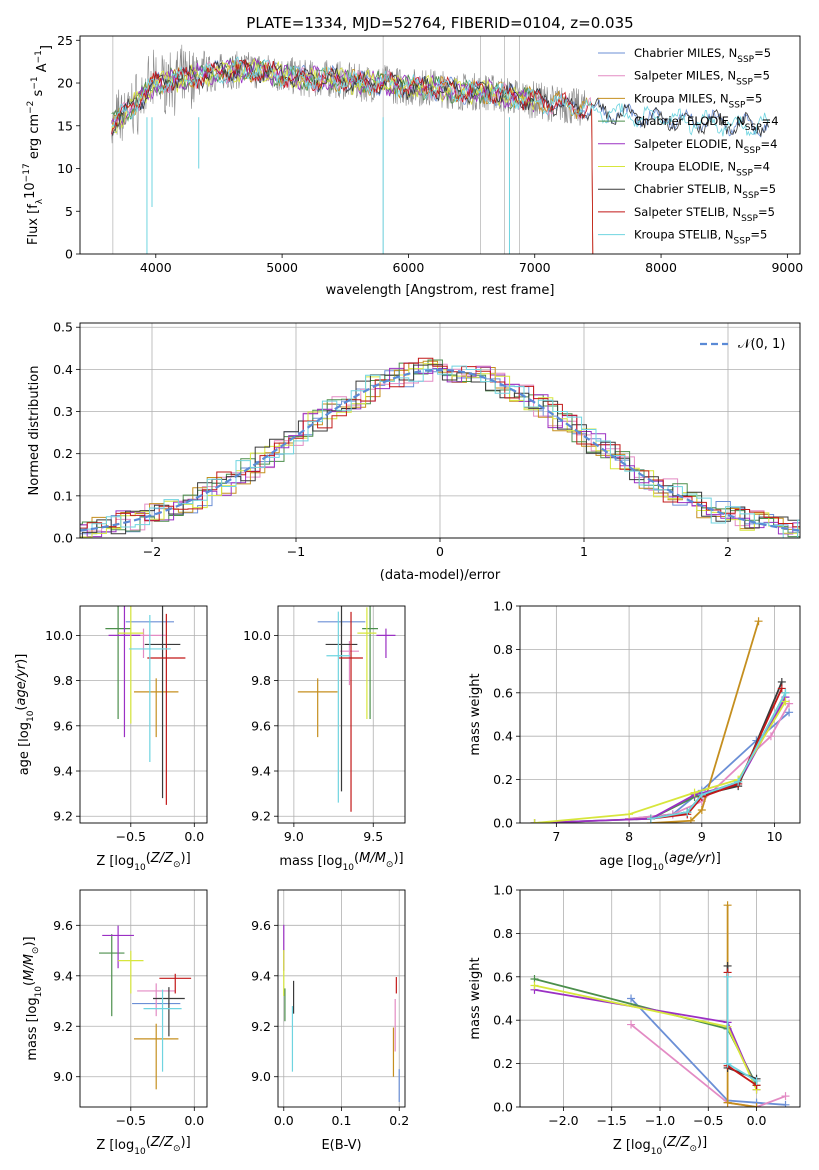 Image resolution: width=819 pixels, height=1170 pixels. What do you see at coordinates (475, 998) in the screenshot?
I see `y-axis-label: mass weight` at bounding box center [475, 998].